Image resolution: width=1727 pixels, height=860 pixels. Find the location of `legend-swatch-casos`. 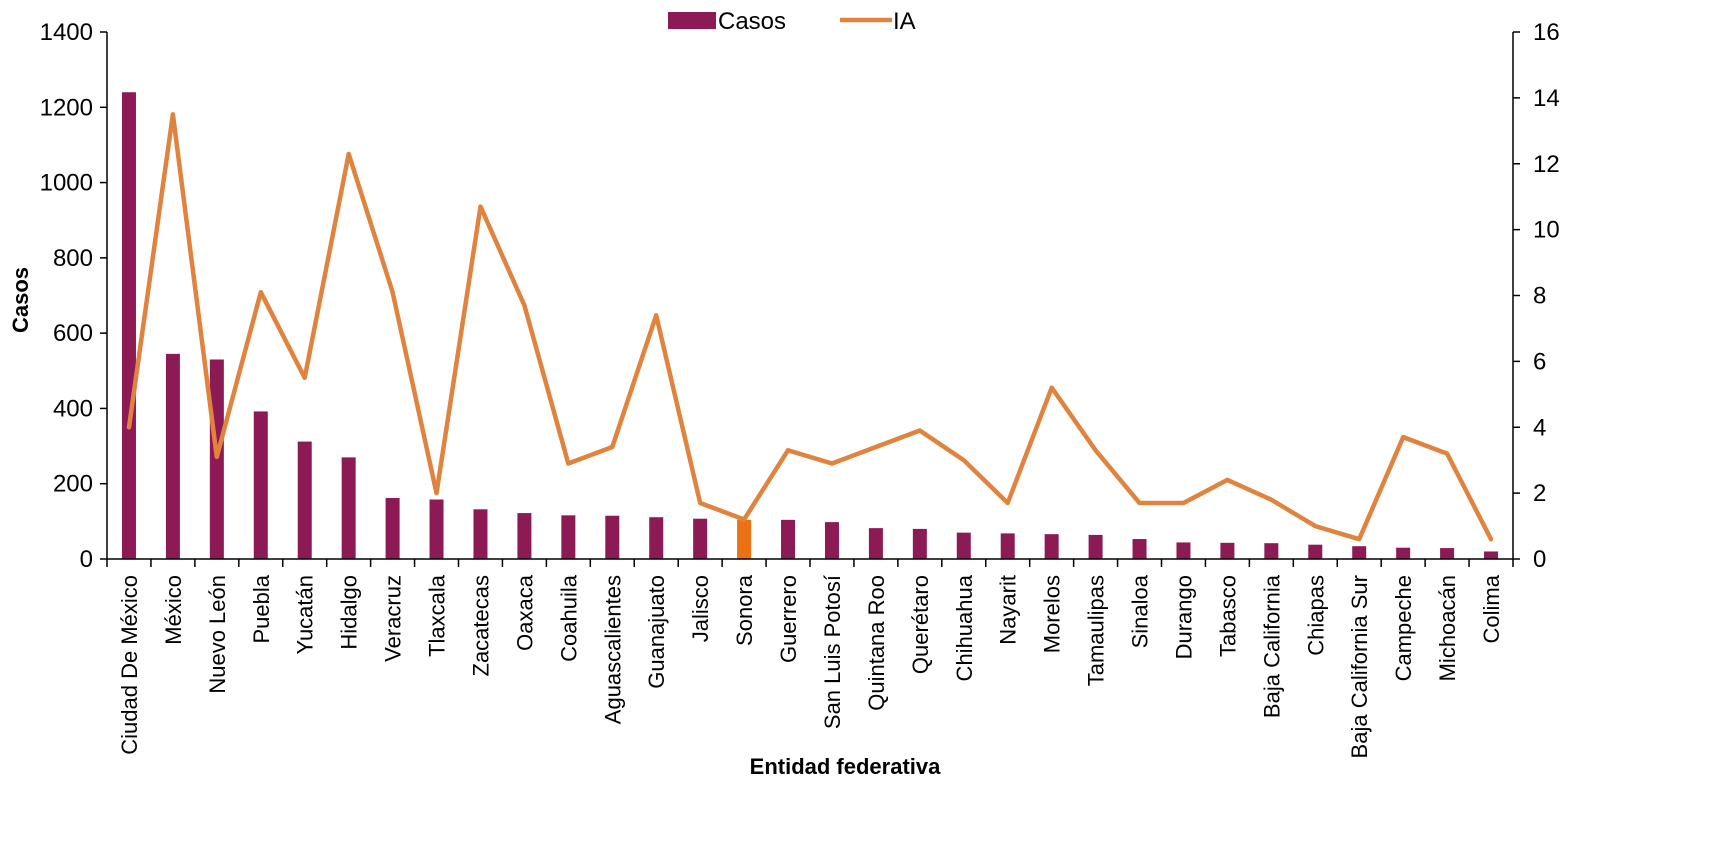

legend-swatch-casos is located at coordinates (692, 20).